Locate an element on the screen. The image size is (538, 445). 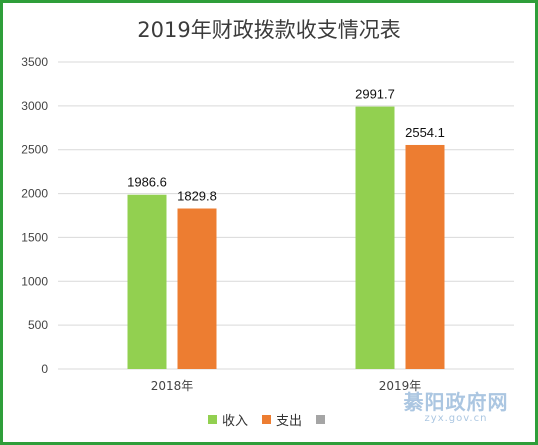
data-label: 2554.1 is located at coordinates (425, 132).